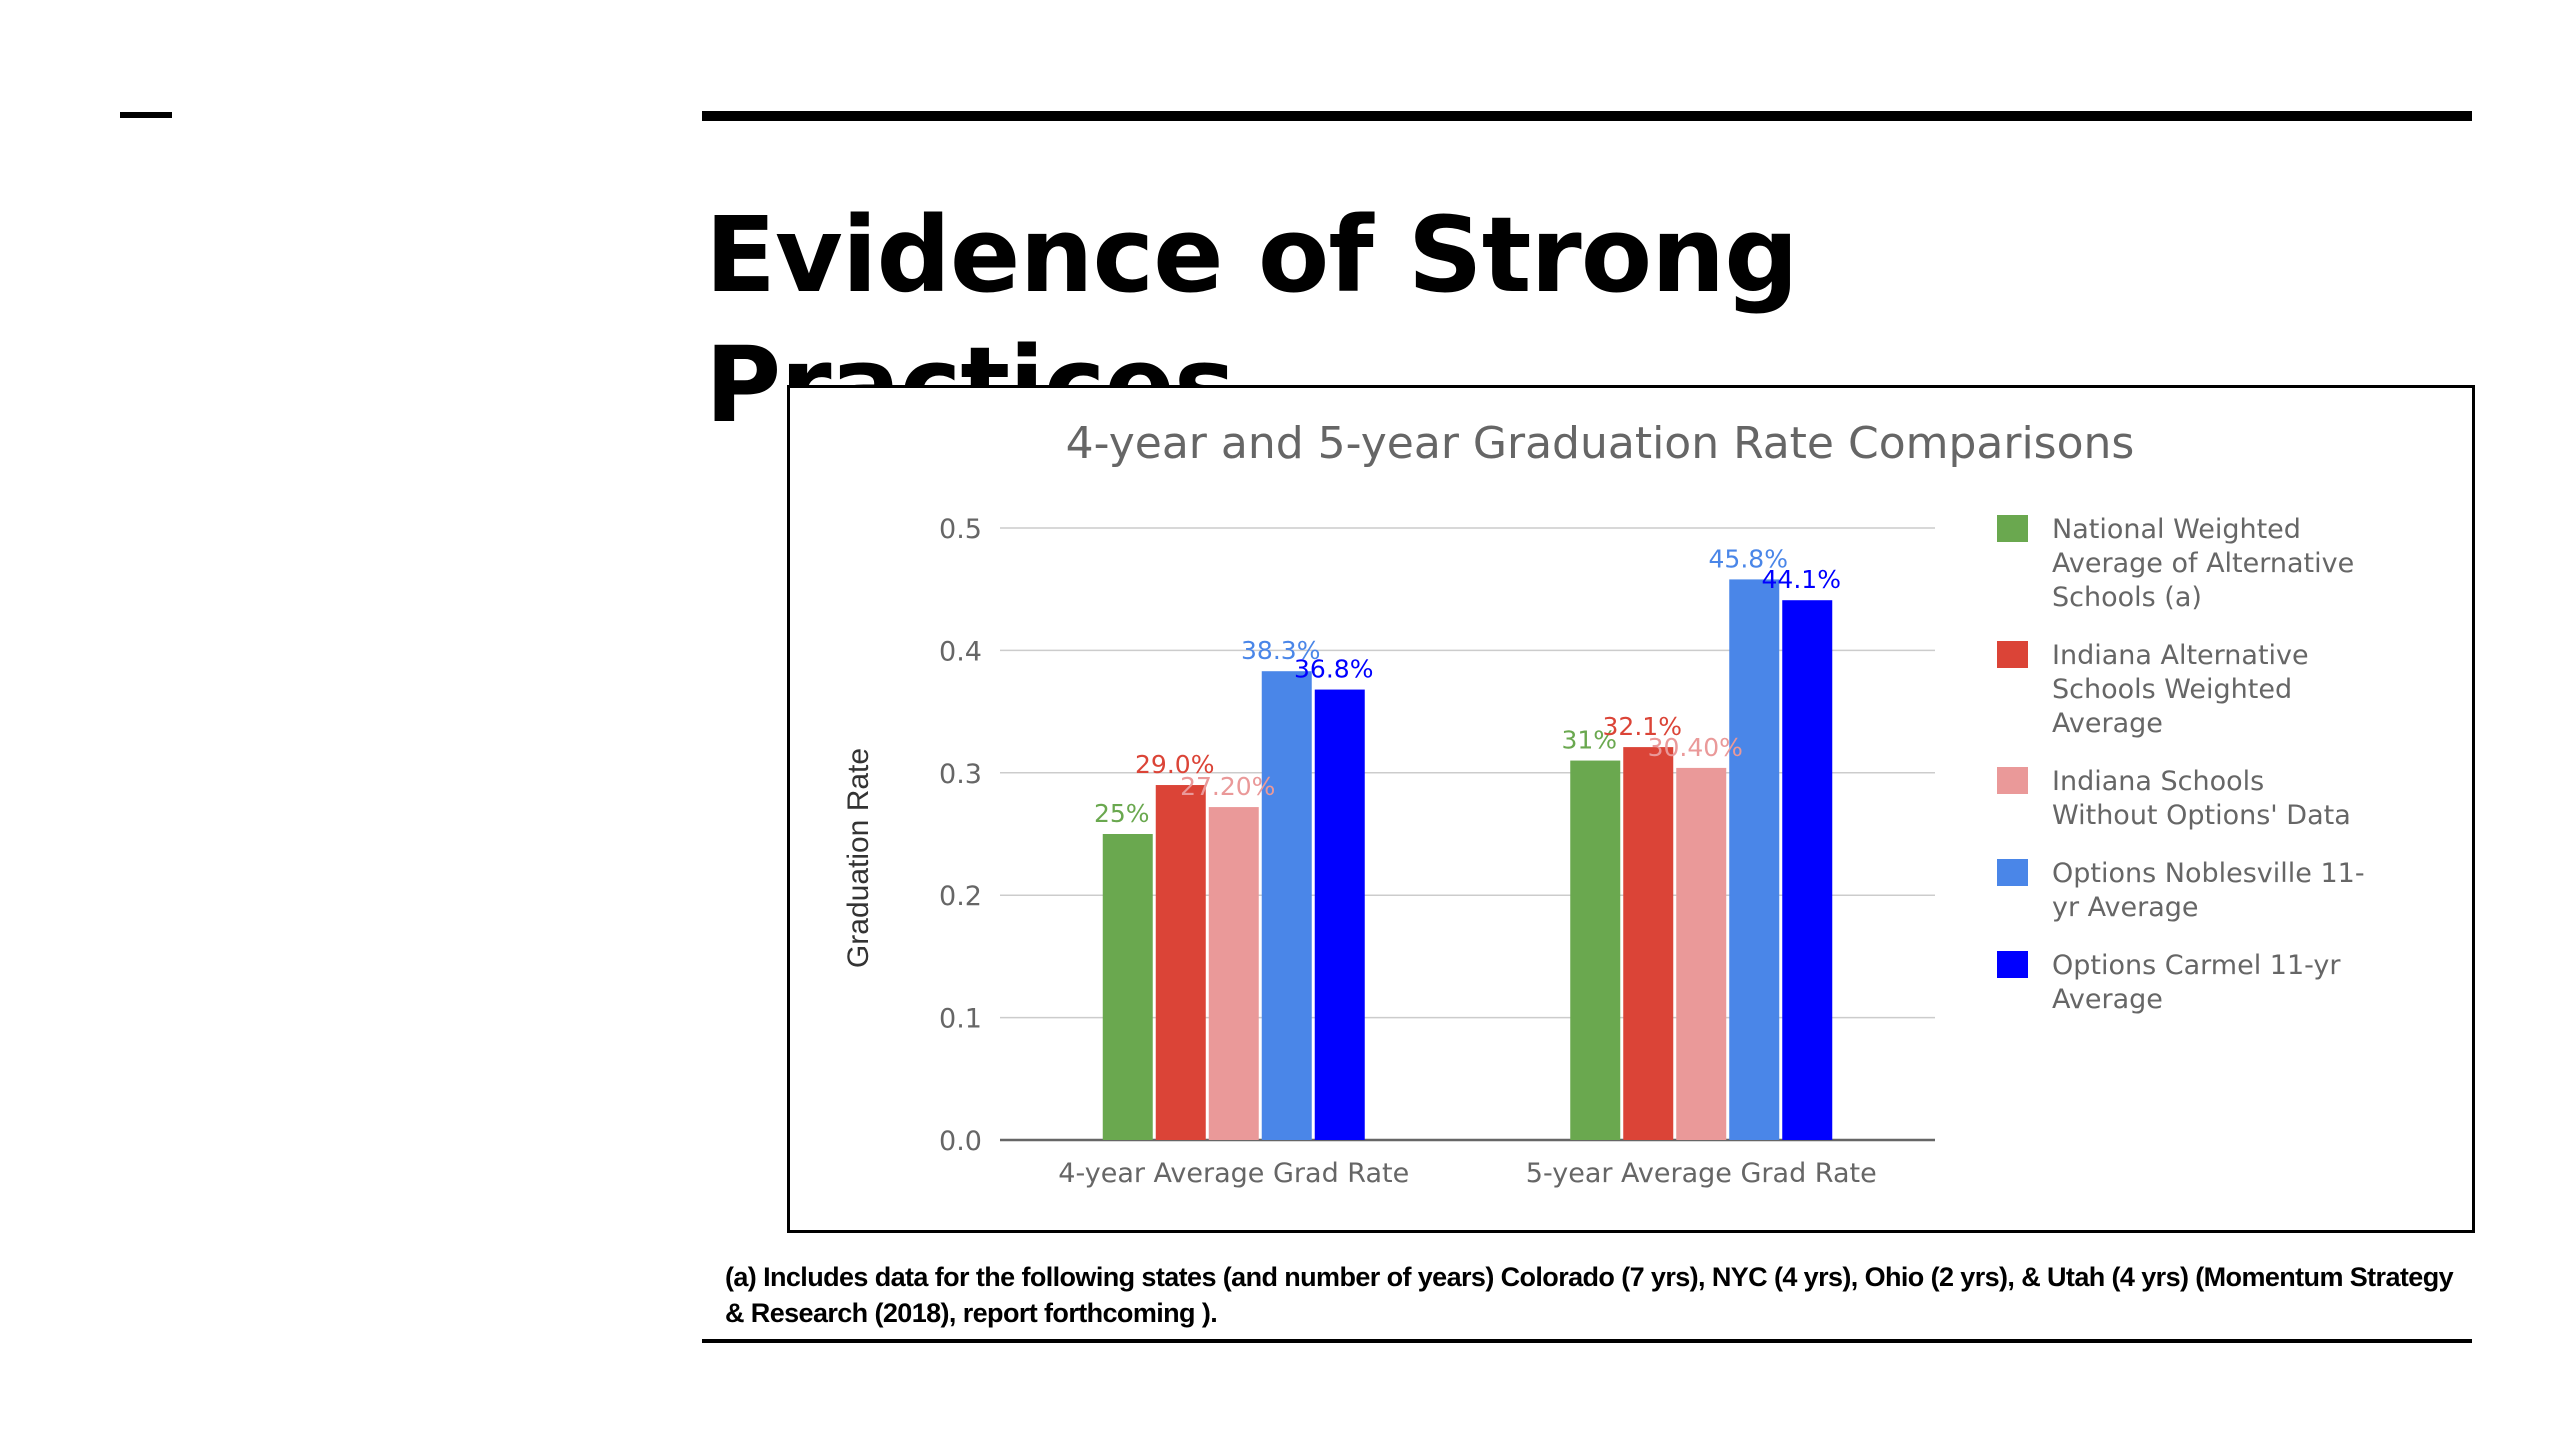 The height and width of the screenshot is (1440, 2560). What do you see at coordinates (1233, 1173) in the screenshot?
I see `x-tick-label: 4-year Average Grad Rate` at bounding box center [1233, 1173].